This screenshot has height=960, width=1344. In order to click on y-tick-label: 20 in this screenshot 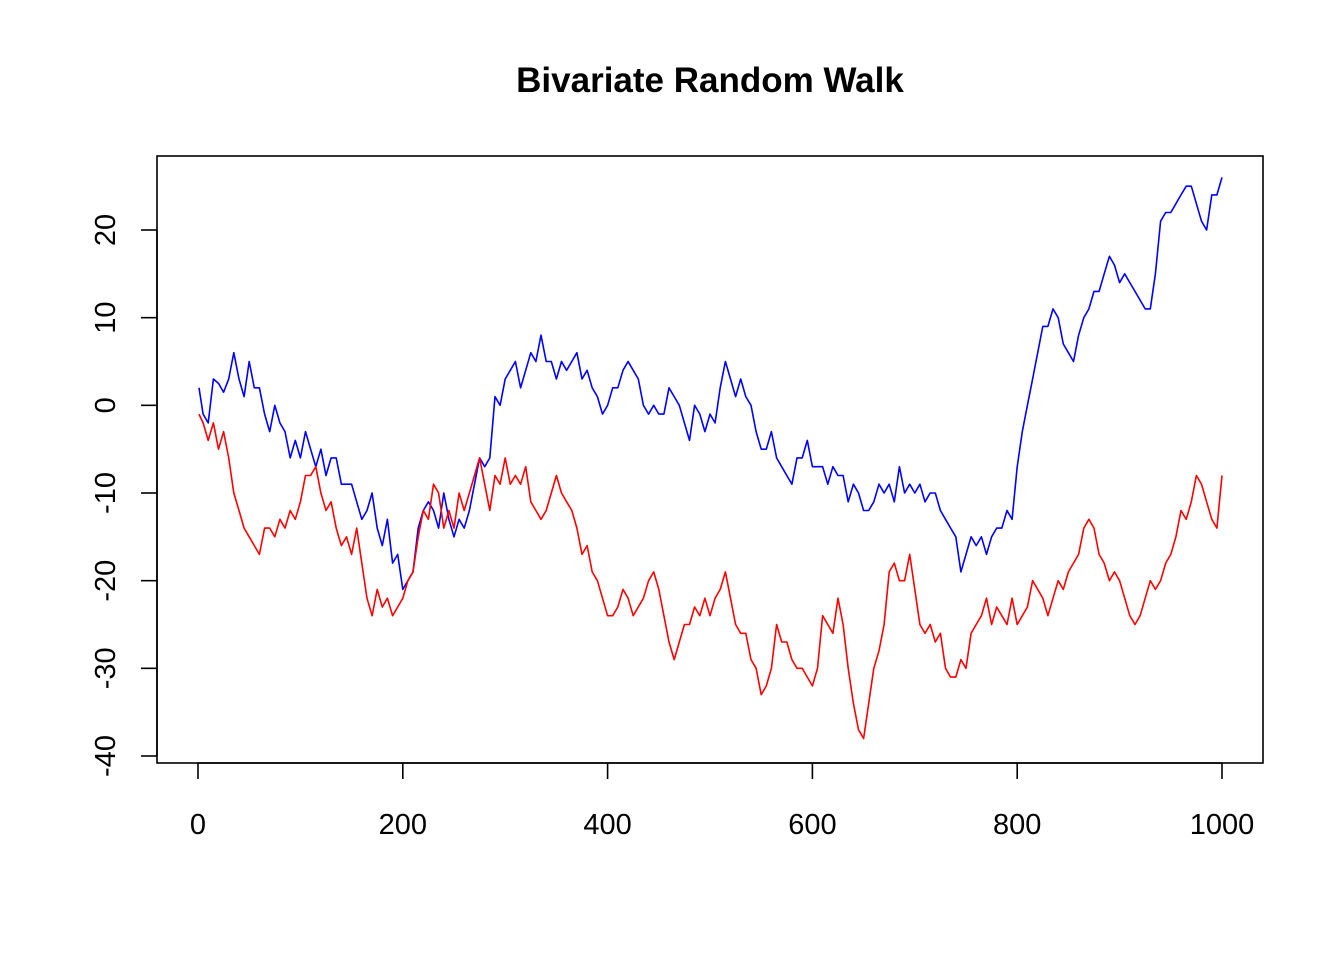, I will do `click(106, 230)`.